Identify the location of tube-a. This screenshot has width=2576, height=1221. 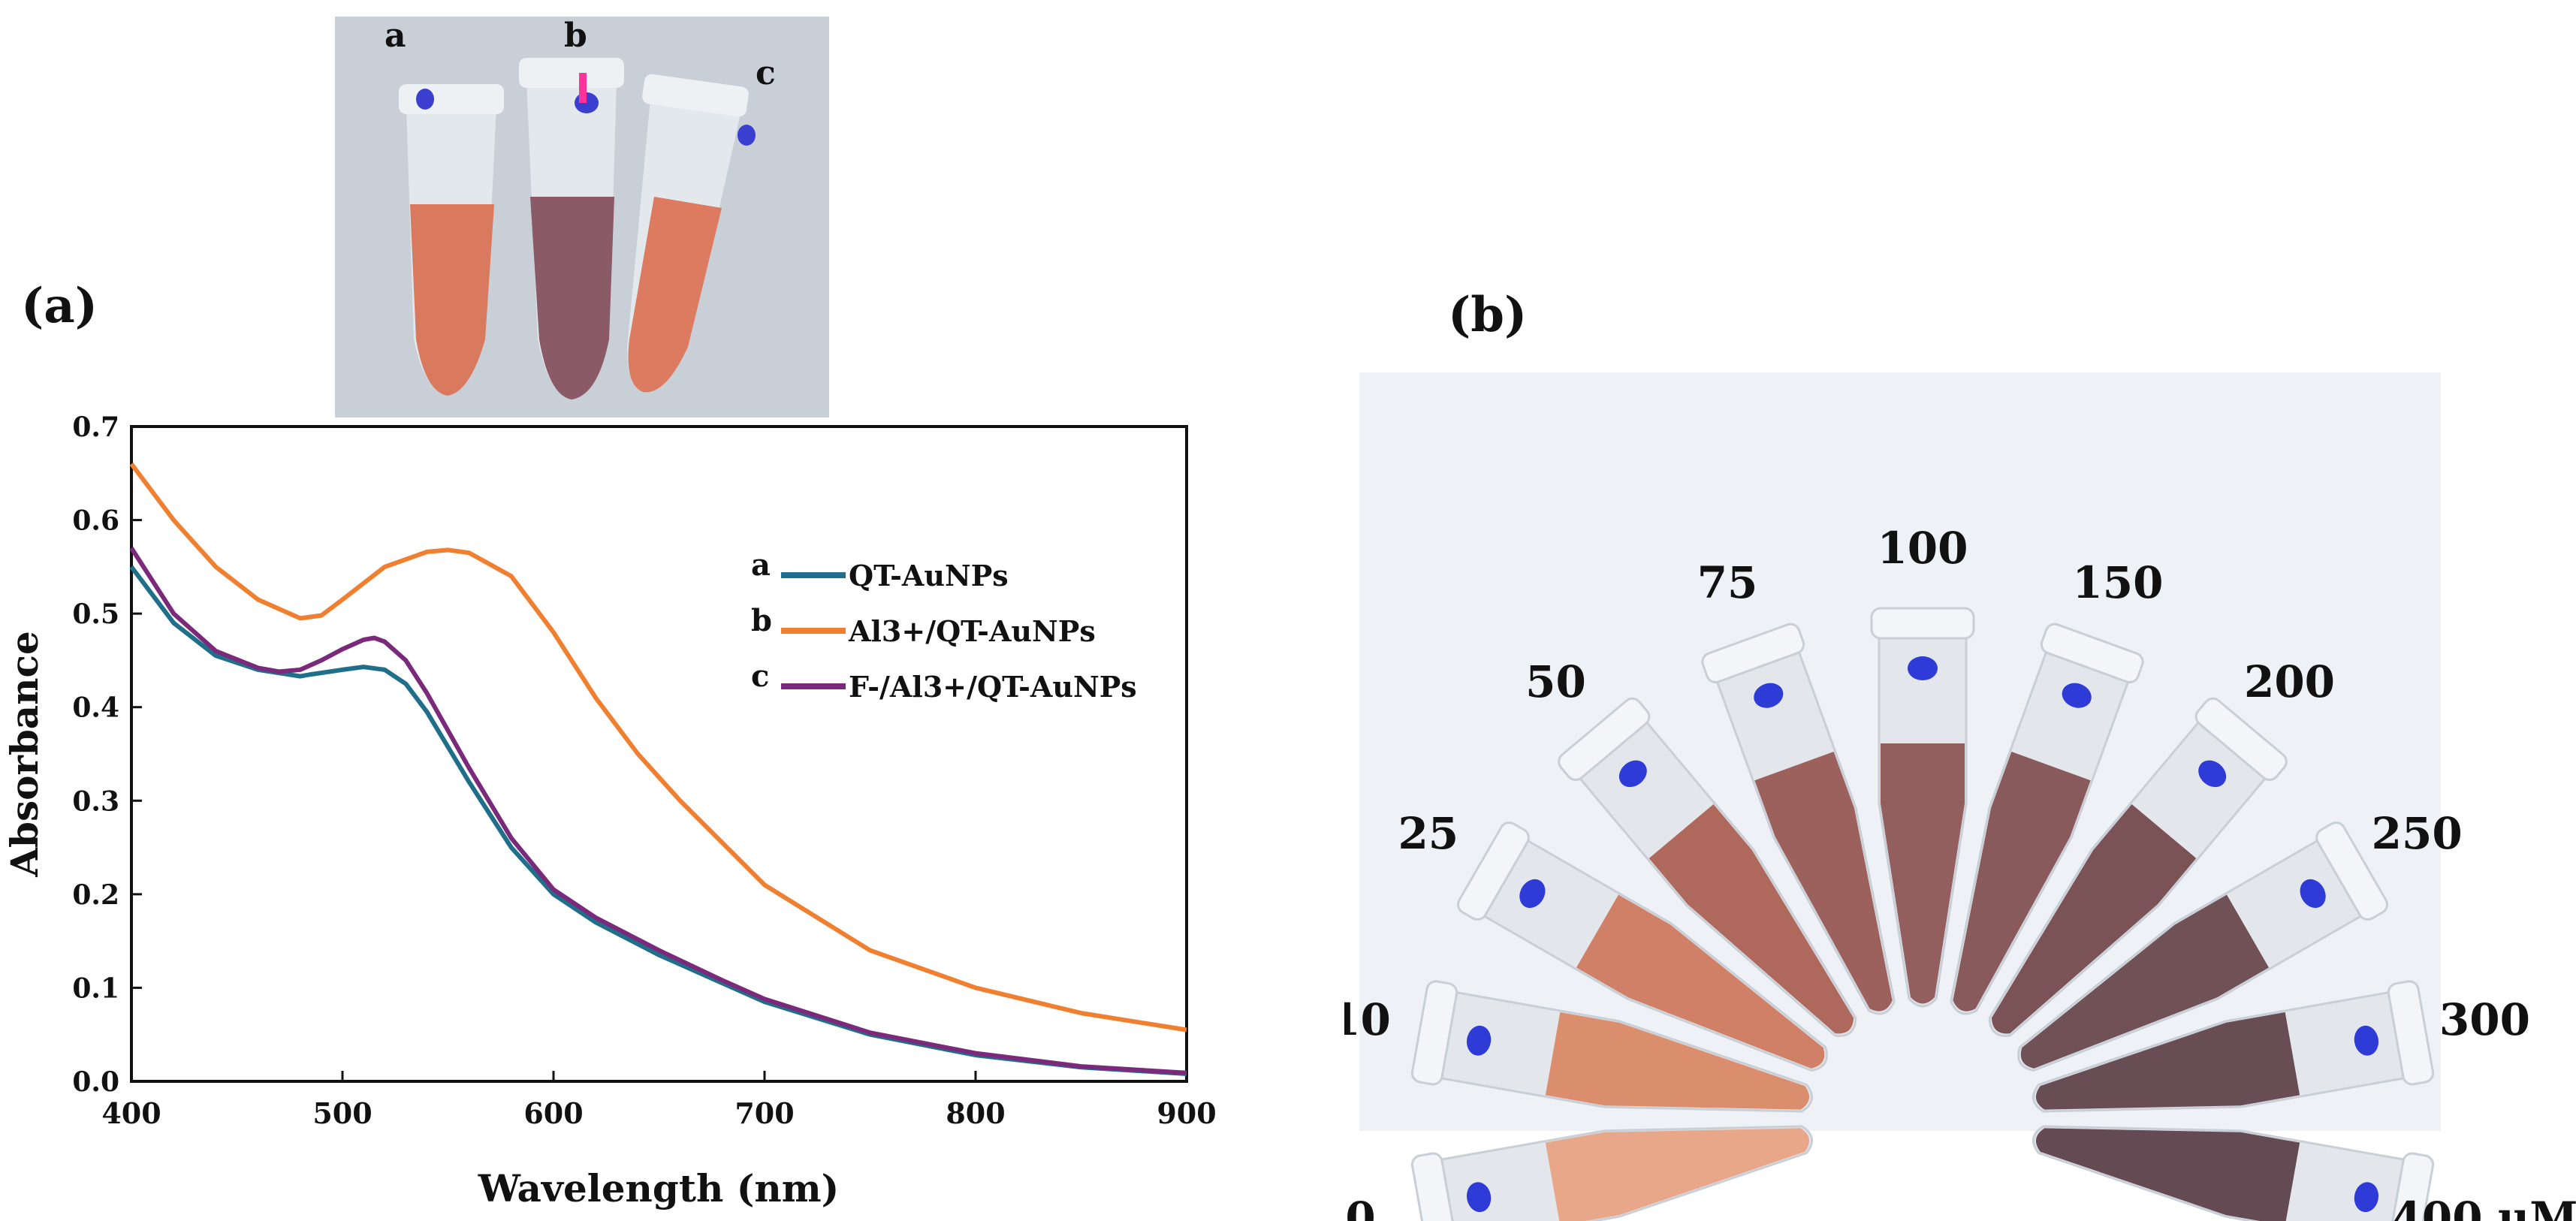
(452, 240).